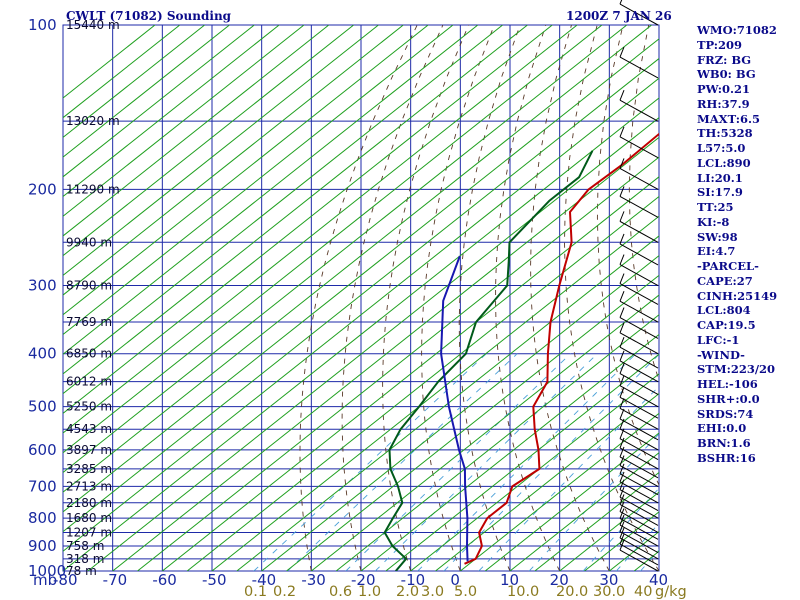 Image resolution: width=800 pixels, height=600 pixels. What do you see at coordinates (284, 592) in the screenshot?
I see `mixing-ratio-label: 0.2` at bounding box center [284, 592].